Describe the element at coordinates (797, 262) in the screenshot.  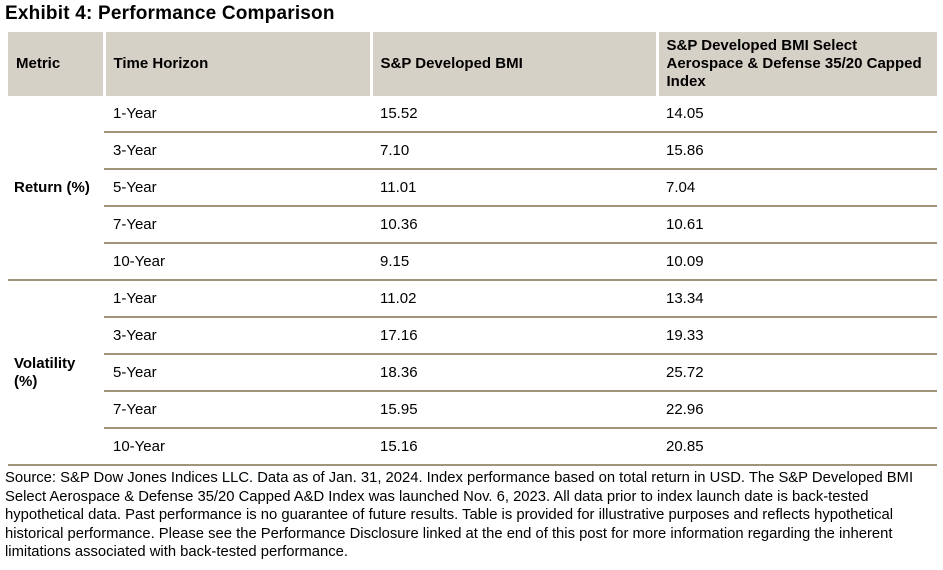
I see `select-value-cell: 10.09` at that location.